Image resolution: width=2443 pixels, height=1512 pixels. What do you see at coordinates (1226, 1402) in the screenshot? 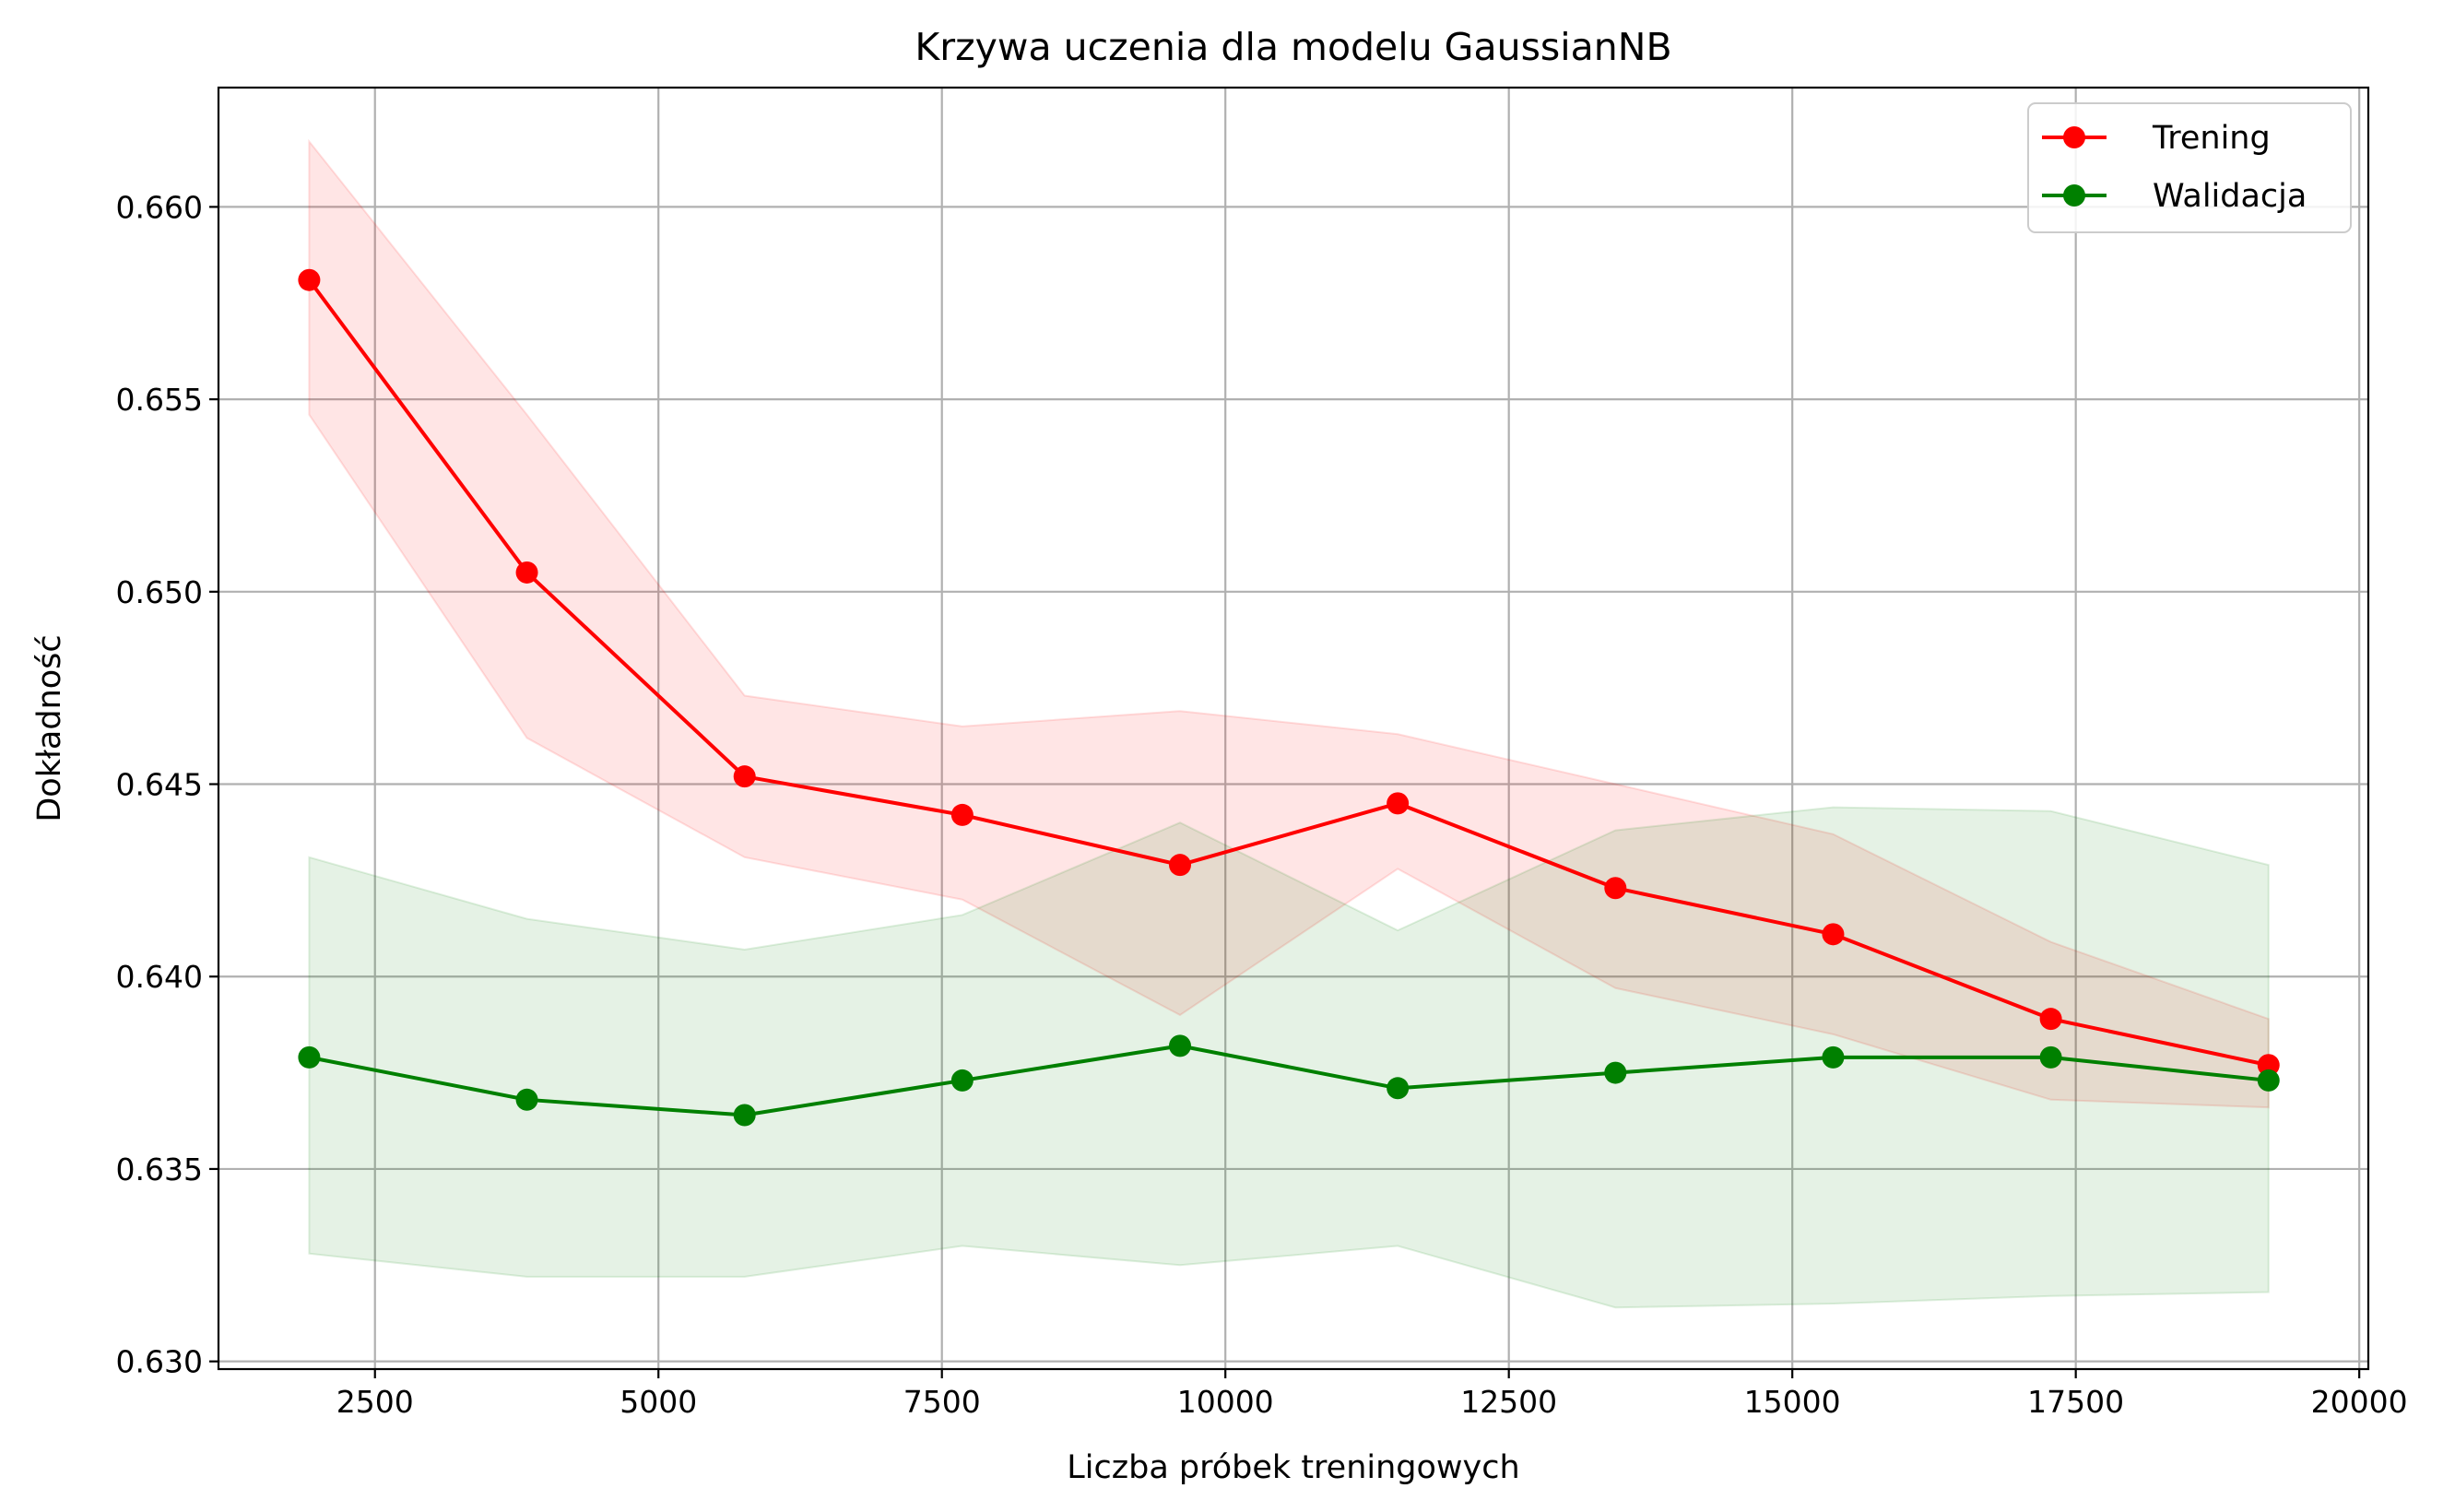
I see `x-tick-label: 10000` at bounding box center [1226, 1402].